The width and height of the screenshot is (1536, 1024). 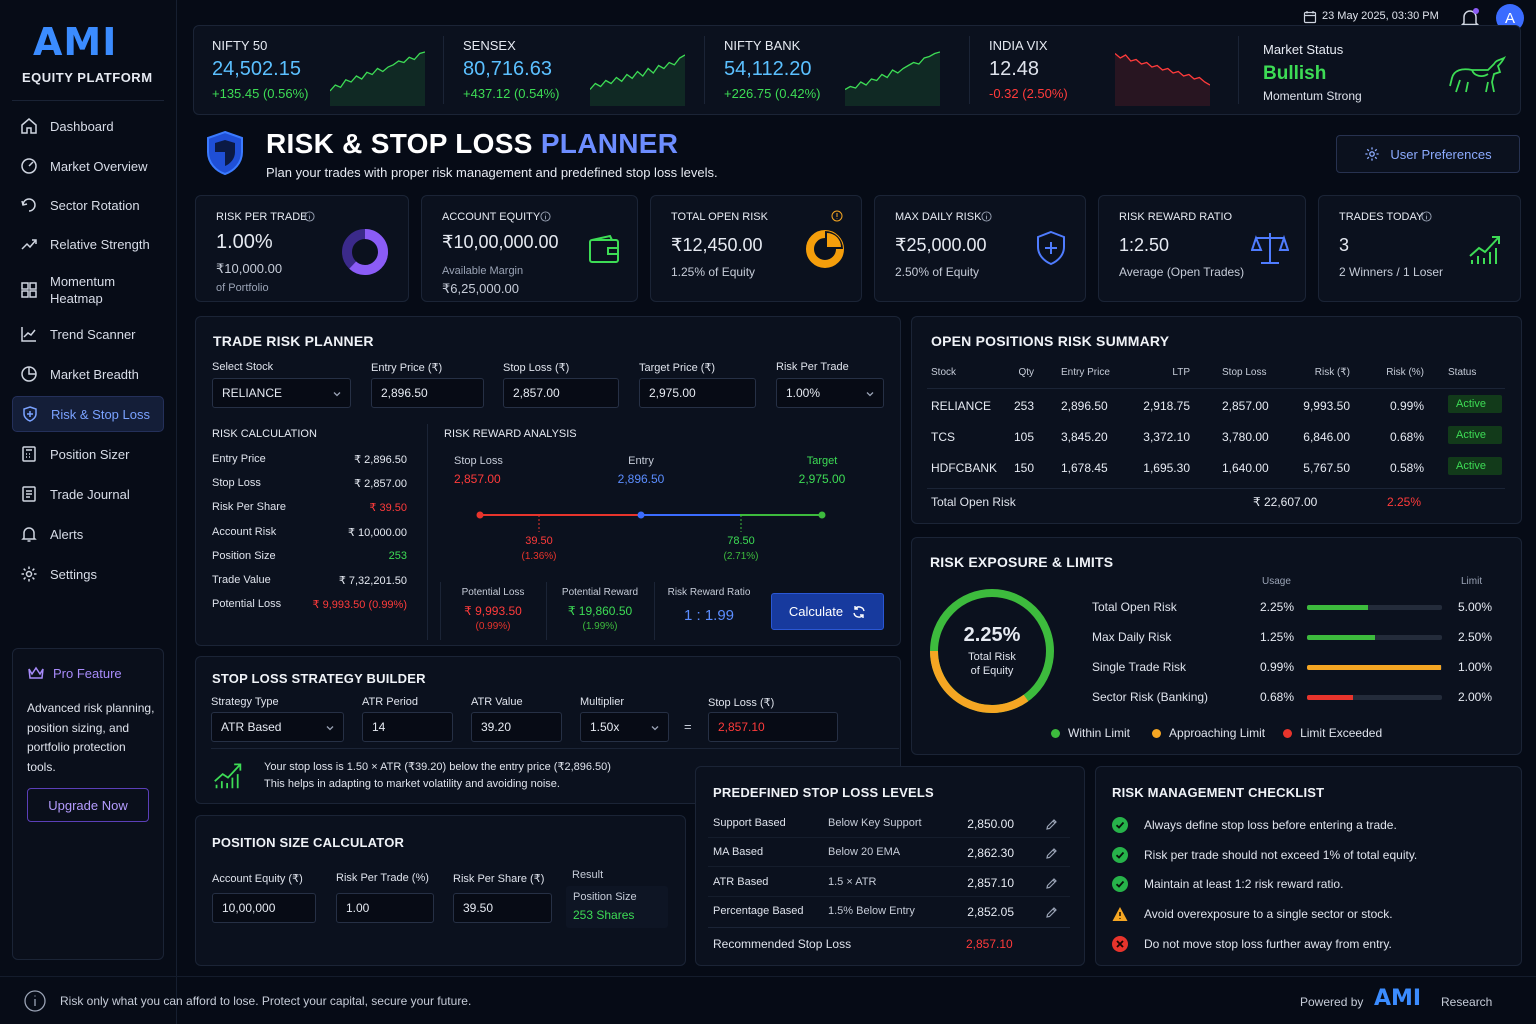 I want to click on pie-icon, so click(x=29, y=374).